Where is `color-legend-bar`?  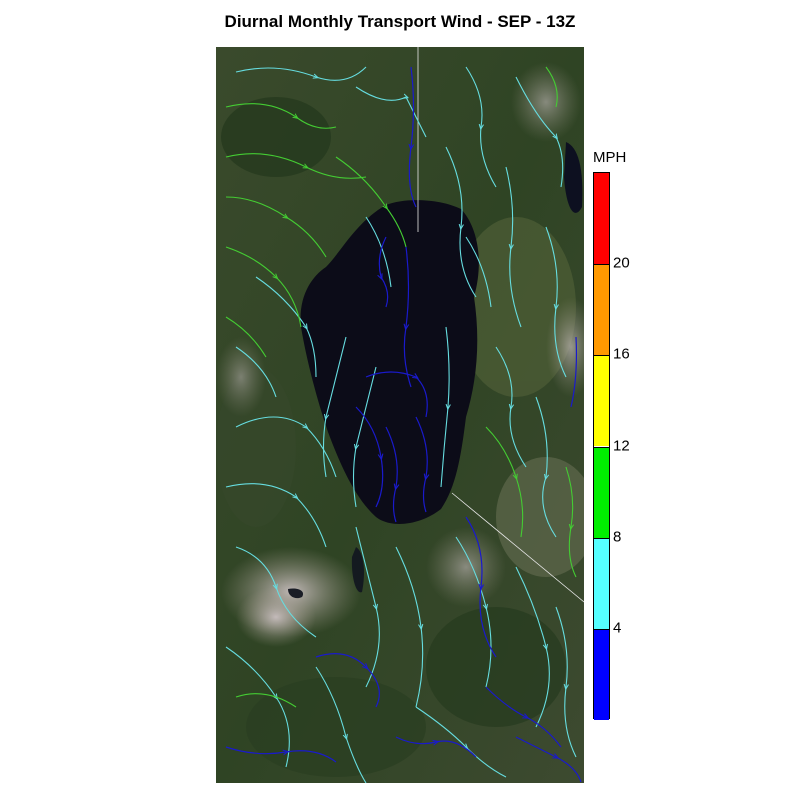
color-legend-bar is located at coordinates (601, 446).